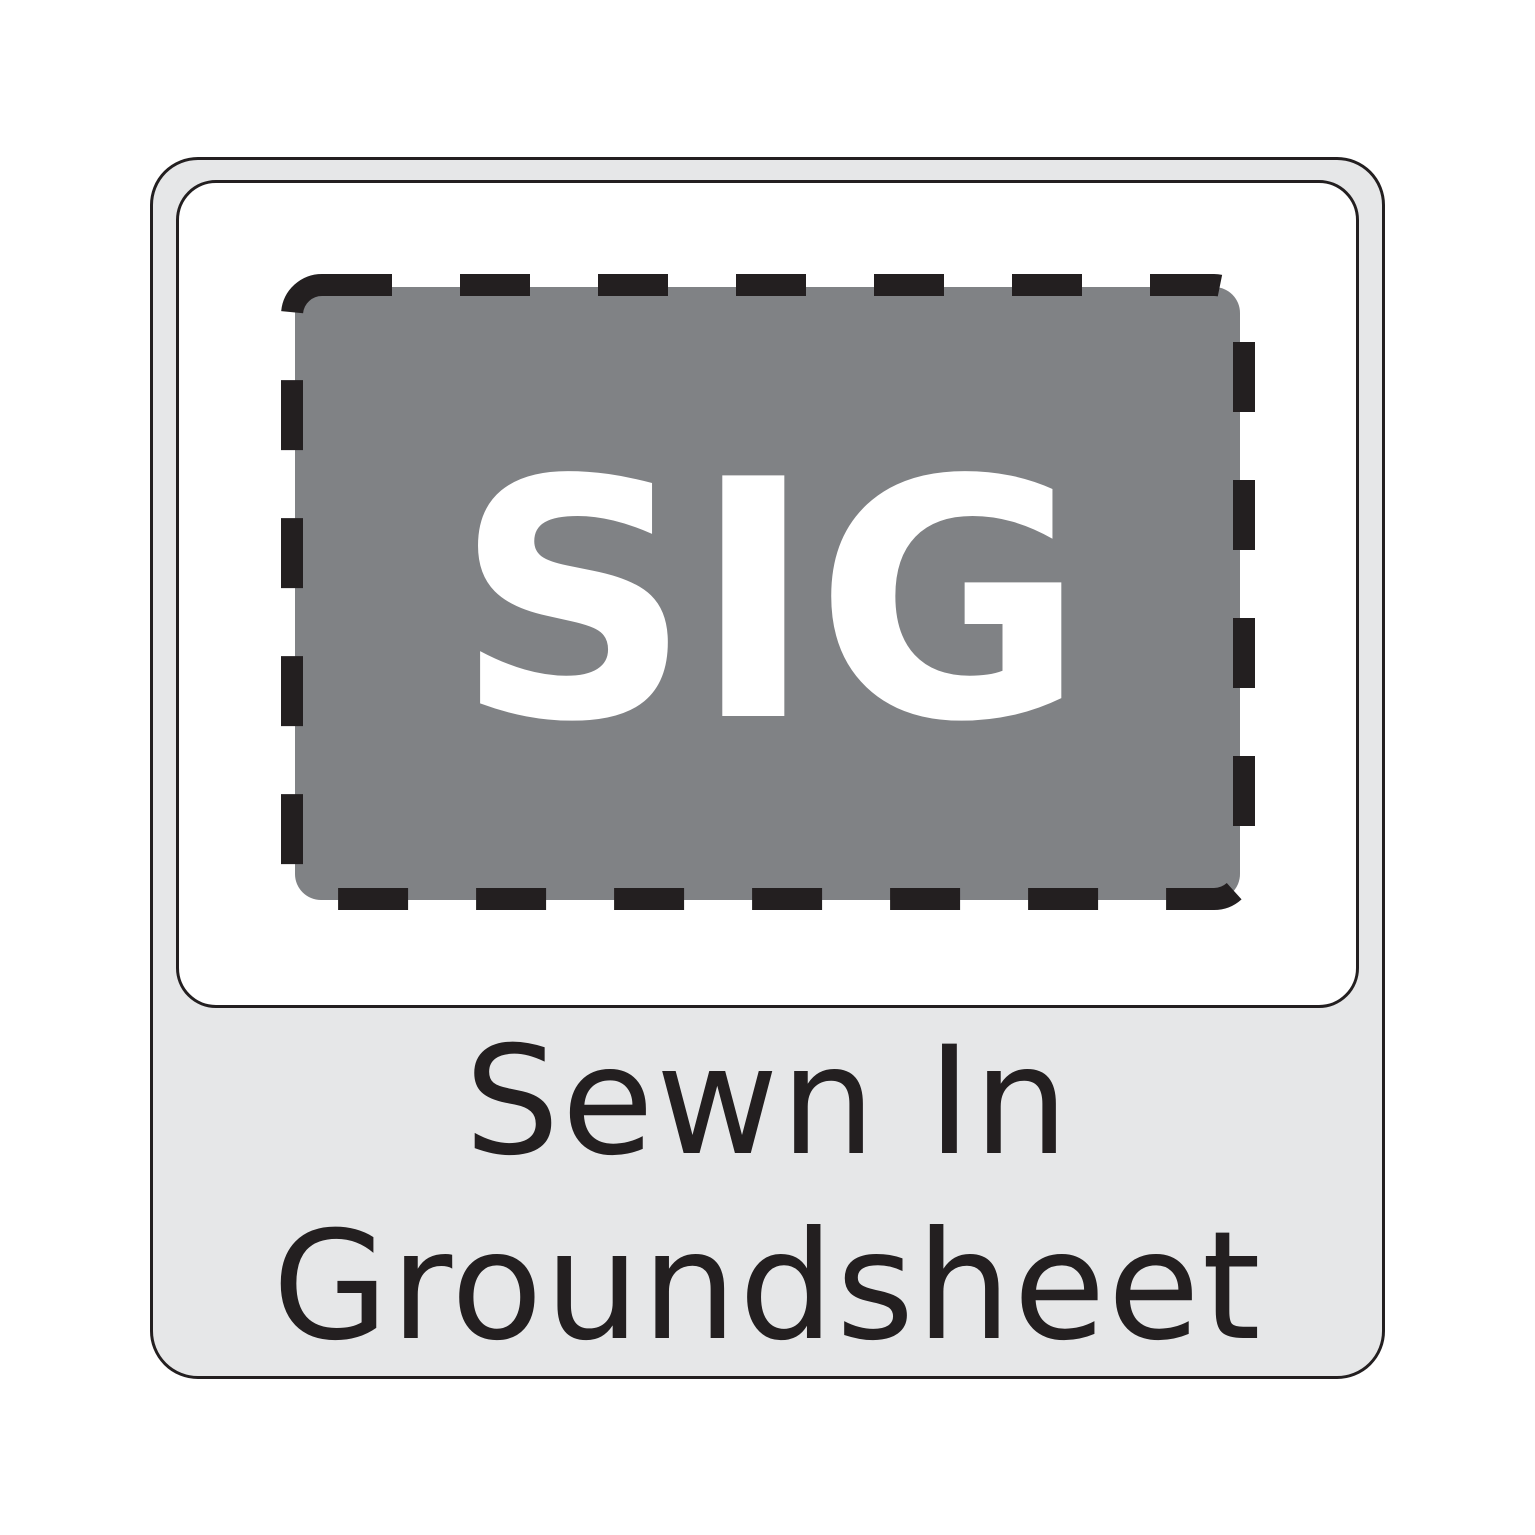 The image size is (1535, 1535). What do you see at coordinates (767, 1102) in the screenshot?
I see `caption-line-1: Sewn In` at bounding box center [767, 1102].